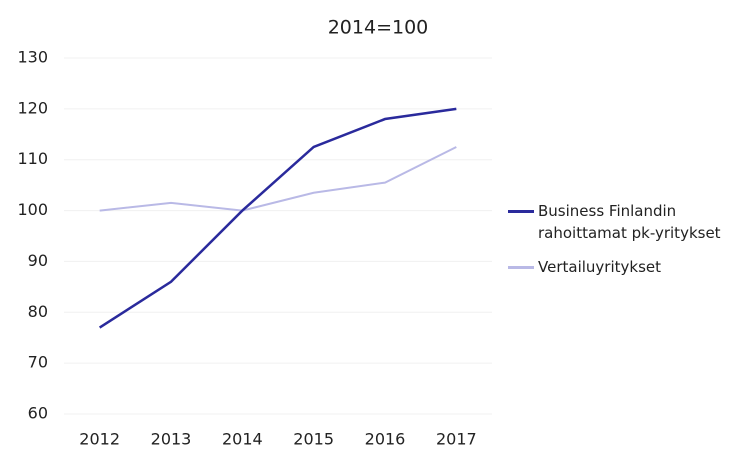 This screenshot has height=449, width=744. I want to click on y-tick-label: 120, so click(32, 107).